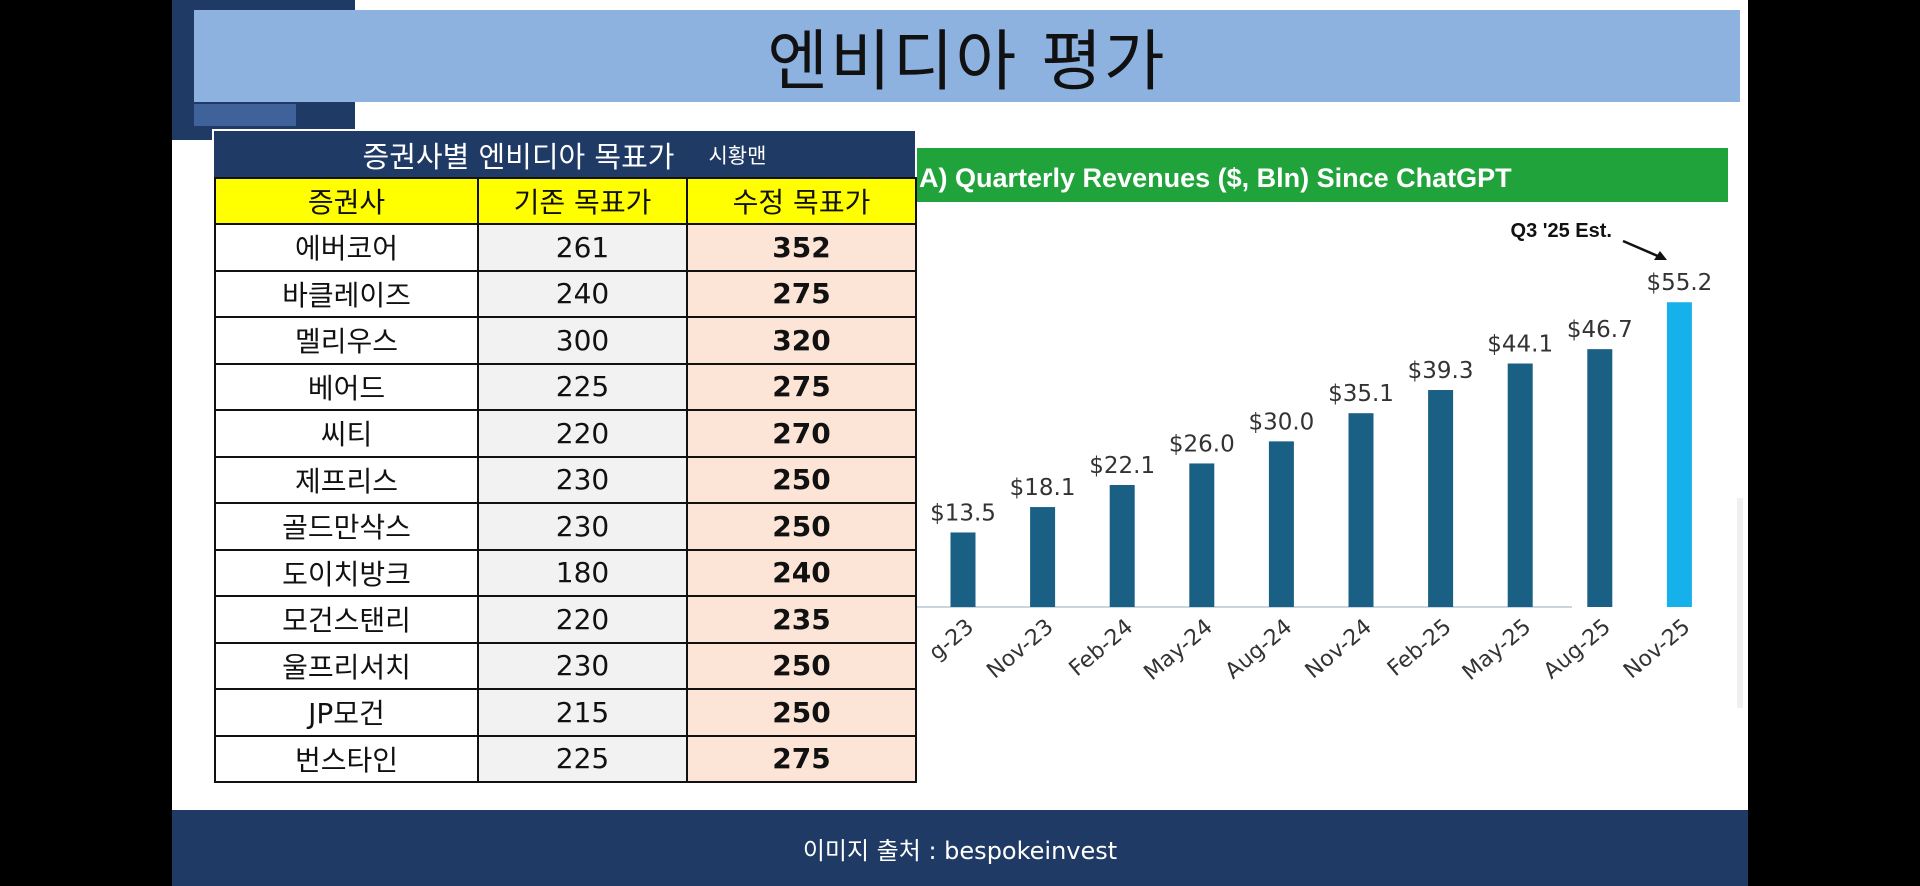 This screenshot has height=886, width=1920. I want to click on estimate-annotation: Q3 '25 Est., so click(1561, 231).